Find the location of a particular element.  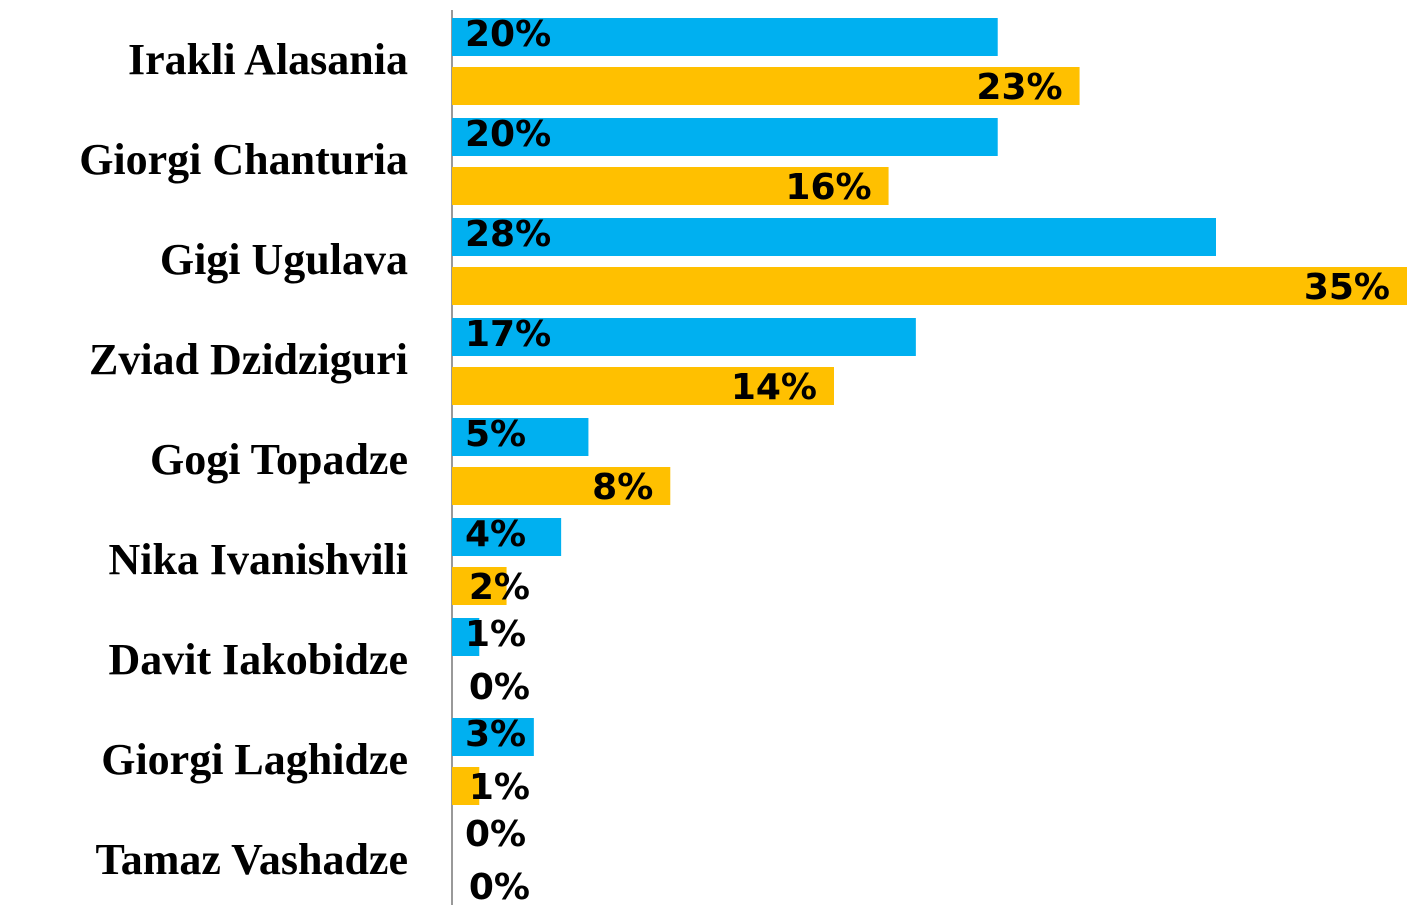

value-label: 2% is located at coordinates (499, 587).